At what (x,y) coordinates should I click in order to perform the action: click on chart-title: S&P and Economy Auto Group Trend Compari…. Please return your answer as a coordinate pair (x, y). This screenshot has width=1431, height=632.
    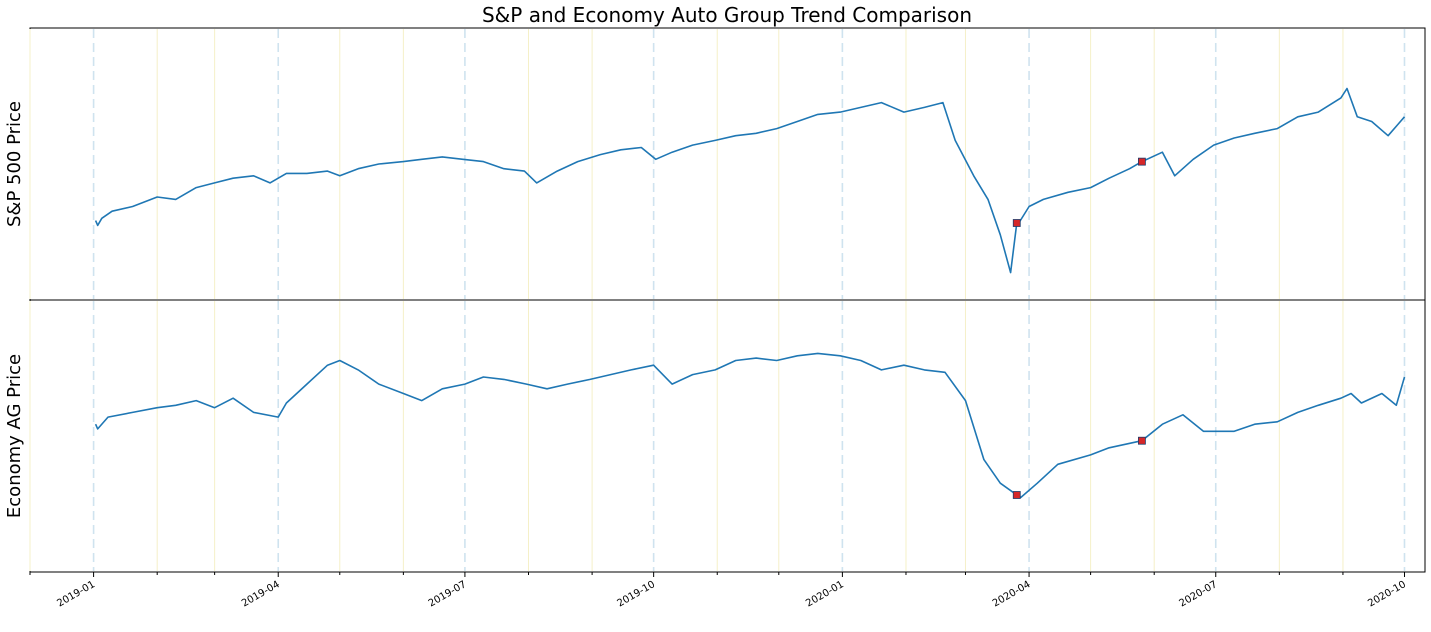
    Looking at the image, I should click on (727, 15).